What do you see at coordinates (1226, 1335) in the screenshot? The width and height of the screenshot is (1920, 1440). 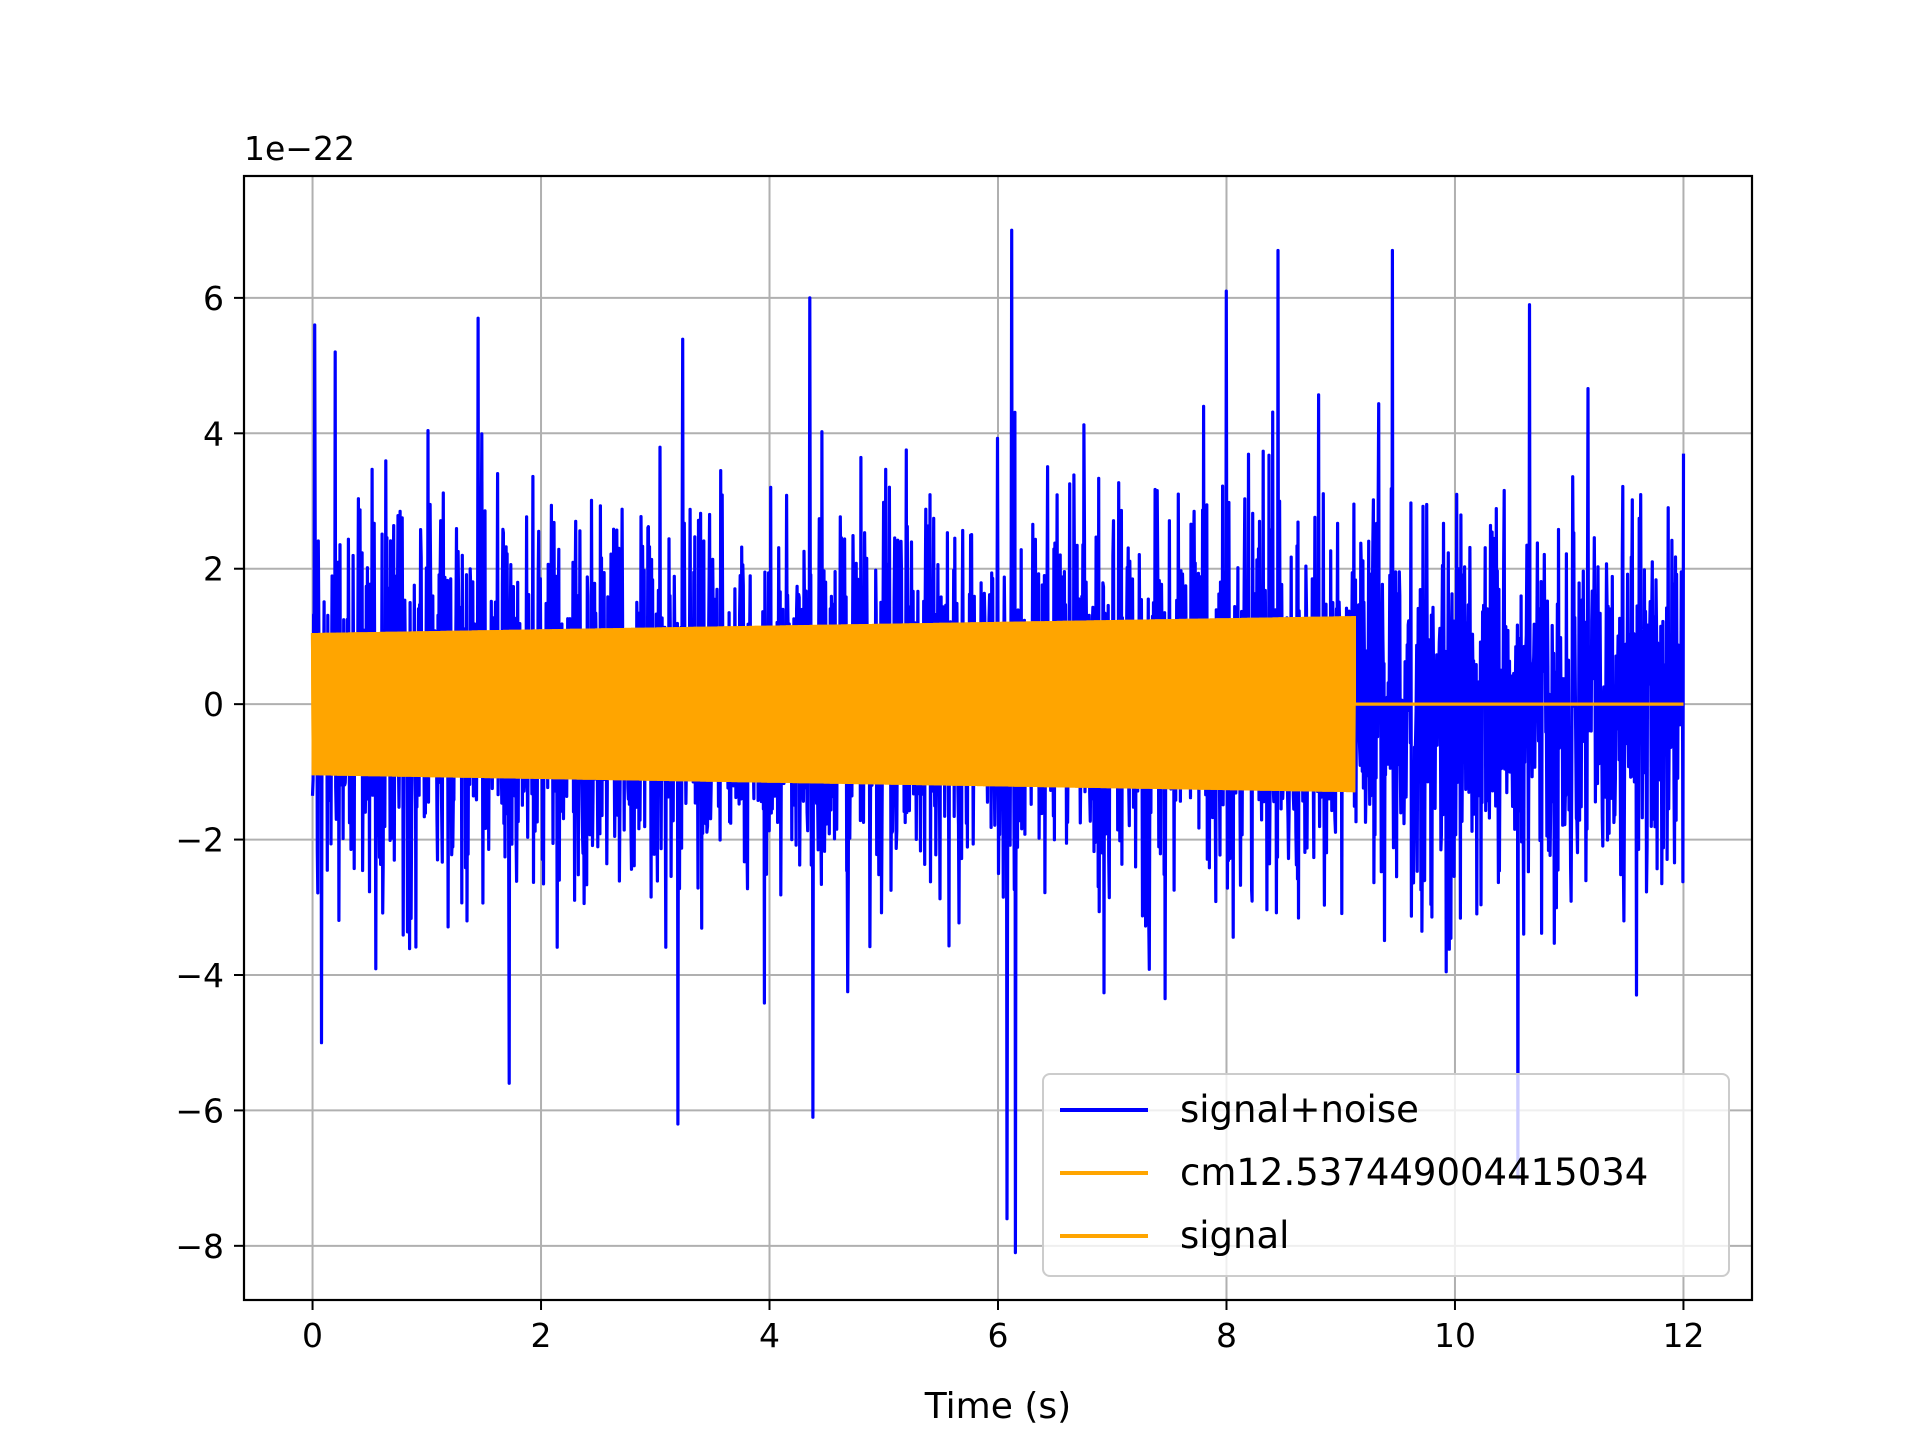 I see `x-tick-label: 8` at bounding box center [1226, 1335].